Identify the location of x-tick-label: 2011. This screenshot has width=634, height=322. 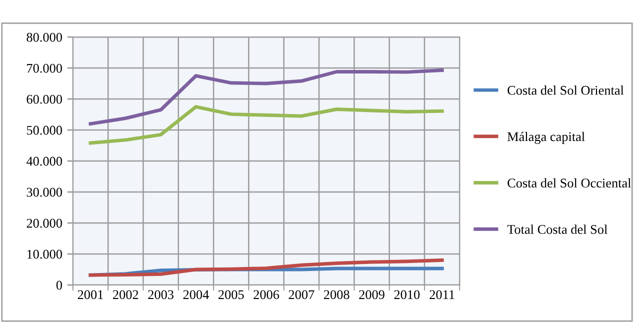
(442, 295).